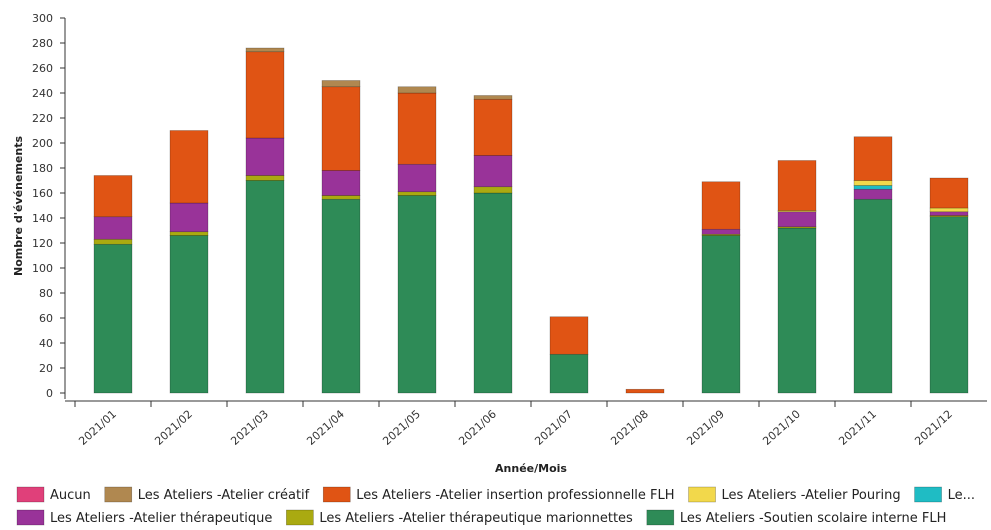  I want to click on x-tick-label: 2021/04, so click(325, 428).